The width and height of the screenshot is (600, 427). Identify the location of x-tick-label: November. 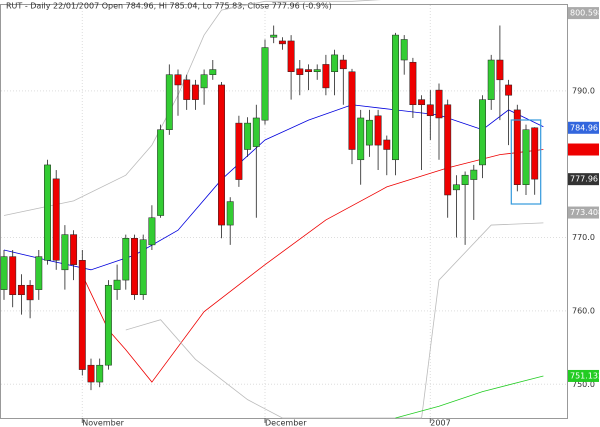
(103, 423).